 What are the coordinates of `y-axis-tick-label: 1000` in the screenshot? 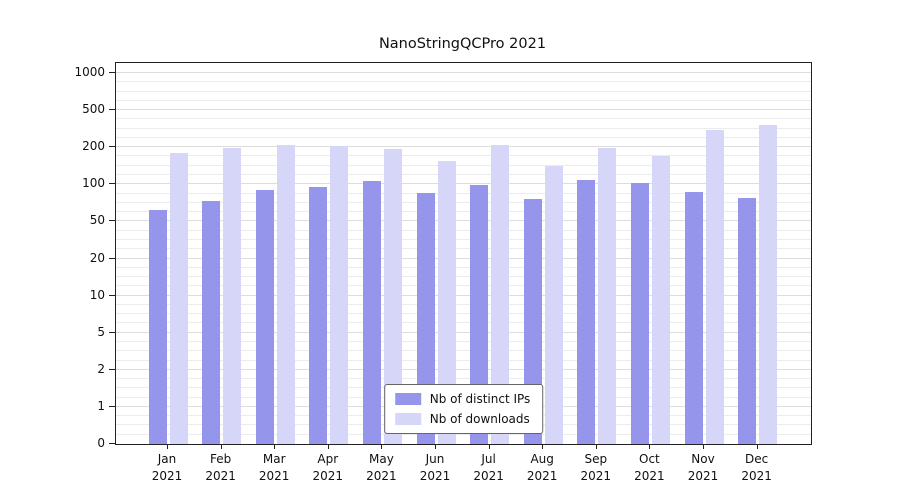 It's located at (89, 72).